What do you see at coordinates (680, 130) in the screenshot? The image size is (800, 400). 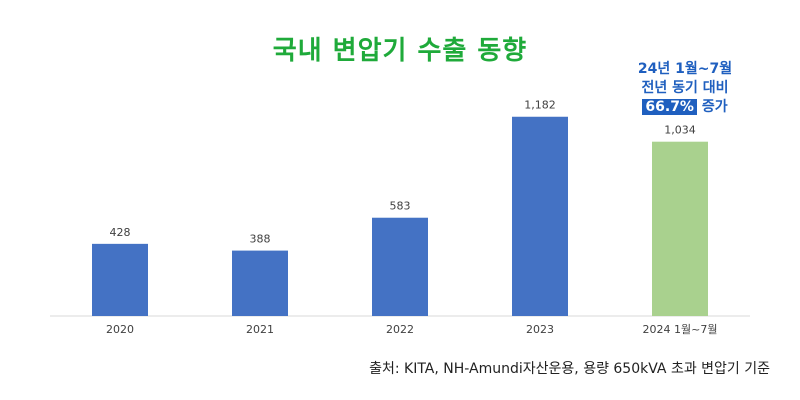 I see `data-label-4: 1,034` at bounding box center [680, 130].